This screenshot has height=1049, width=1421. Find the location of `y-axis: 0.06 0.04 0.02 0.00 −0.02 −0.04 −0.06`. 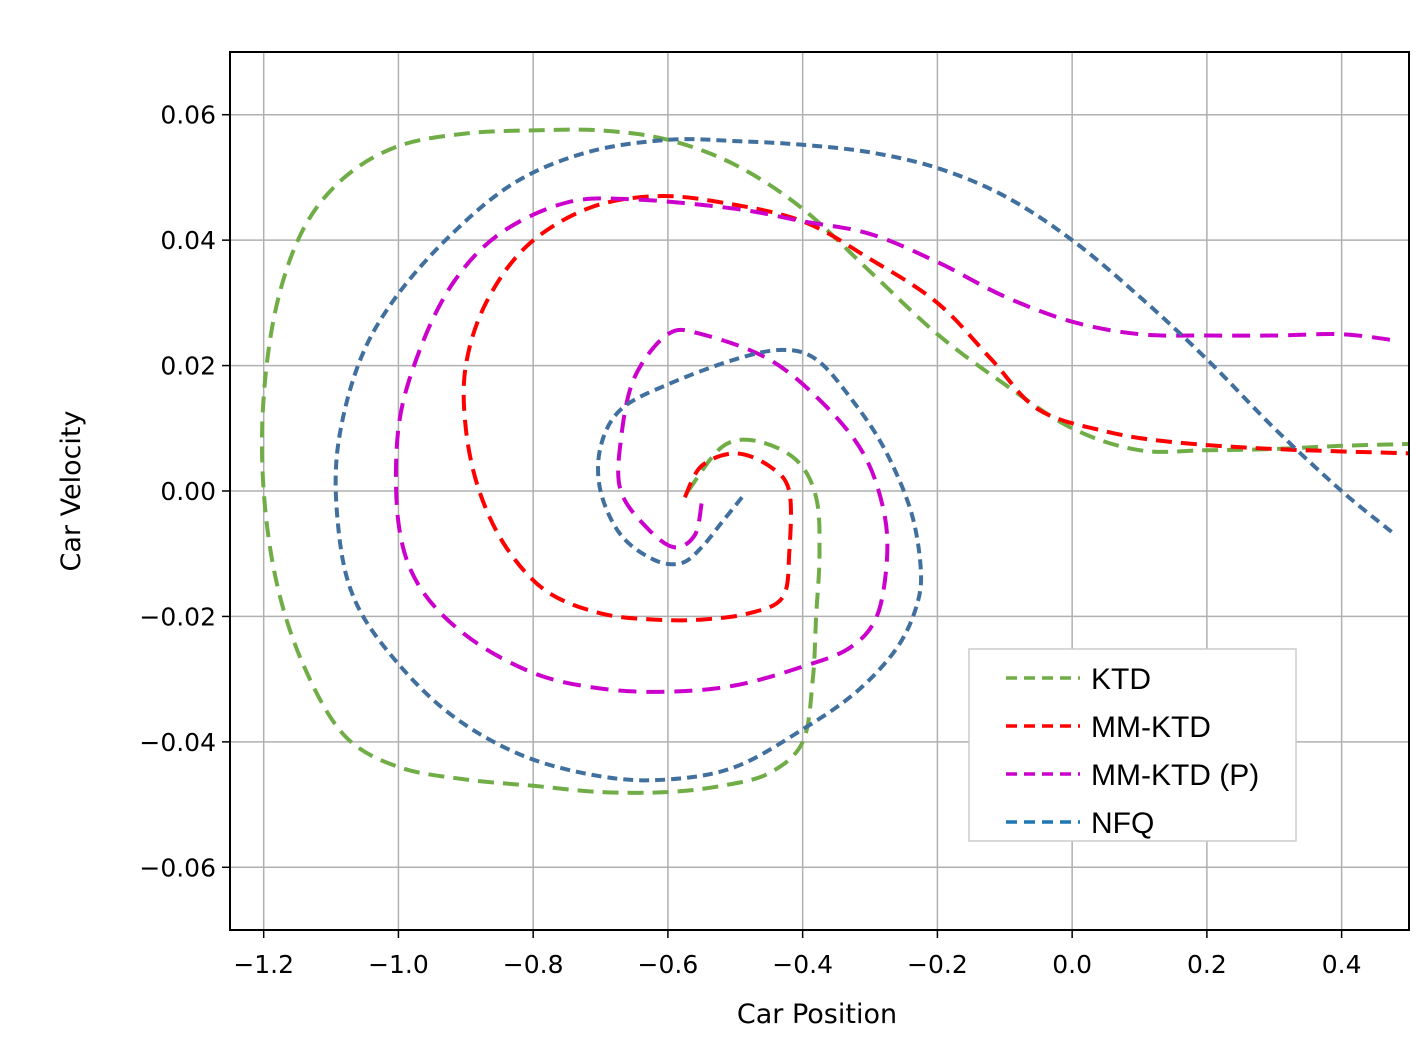

y-axis: 0.06 0.04 0.02 0.00 −0.02 −0.04 −0.06 is located at coordinates (184, 491).